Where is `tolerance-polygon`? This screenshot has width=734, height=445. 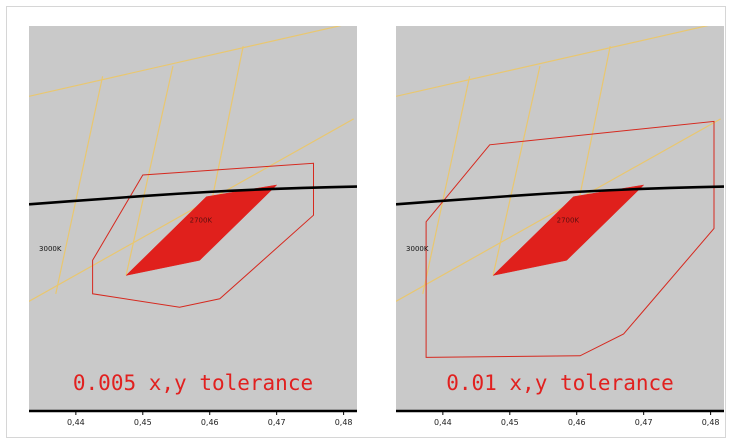 tolerance-polygon is located at coordinates (203, 235).